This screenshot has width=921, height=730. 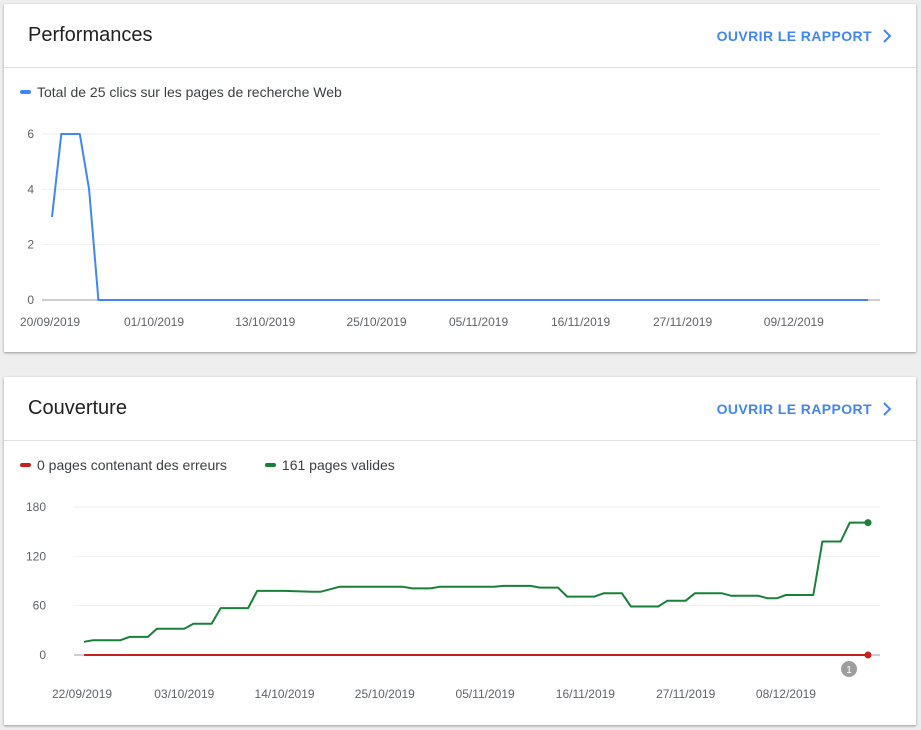 What do you see at coordinates (154, 322) in the screenshot?
I see `x-tick-label: 01/10/2019` at bounding box center [154, 322].